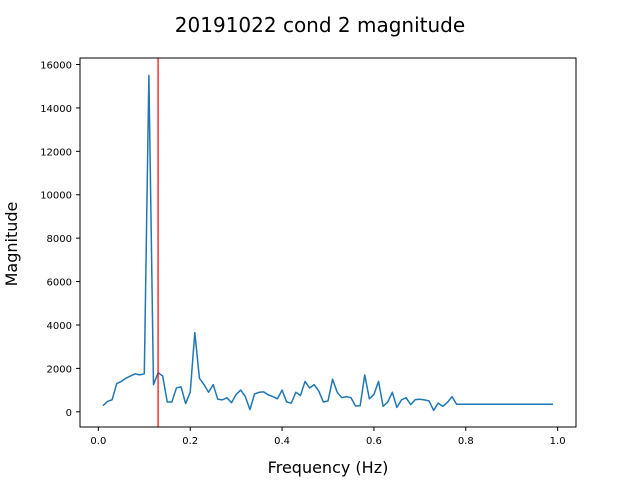  I want to click on x-tick-label: 0.4, so click(282, 441).